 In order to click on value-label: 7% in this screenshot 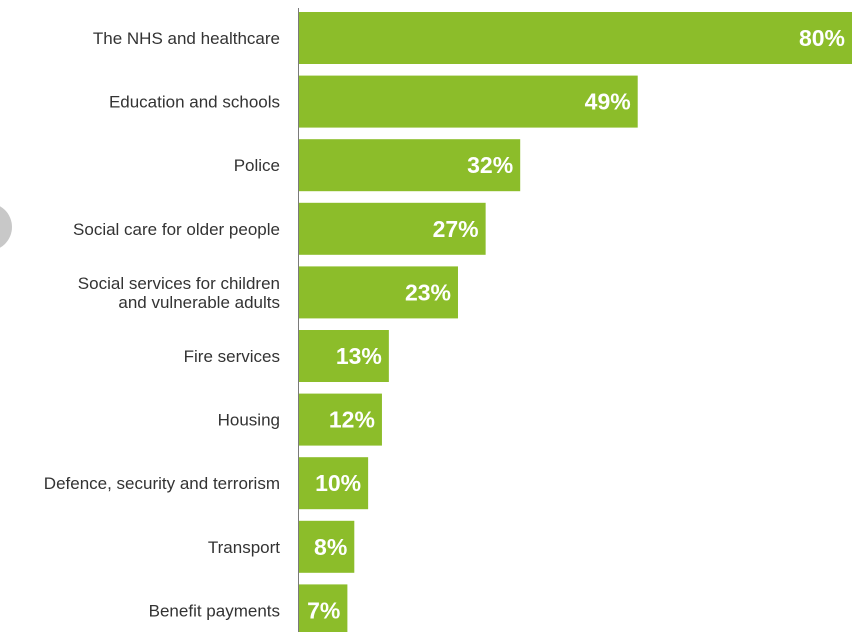, I will do `click(323, 610)`.